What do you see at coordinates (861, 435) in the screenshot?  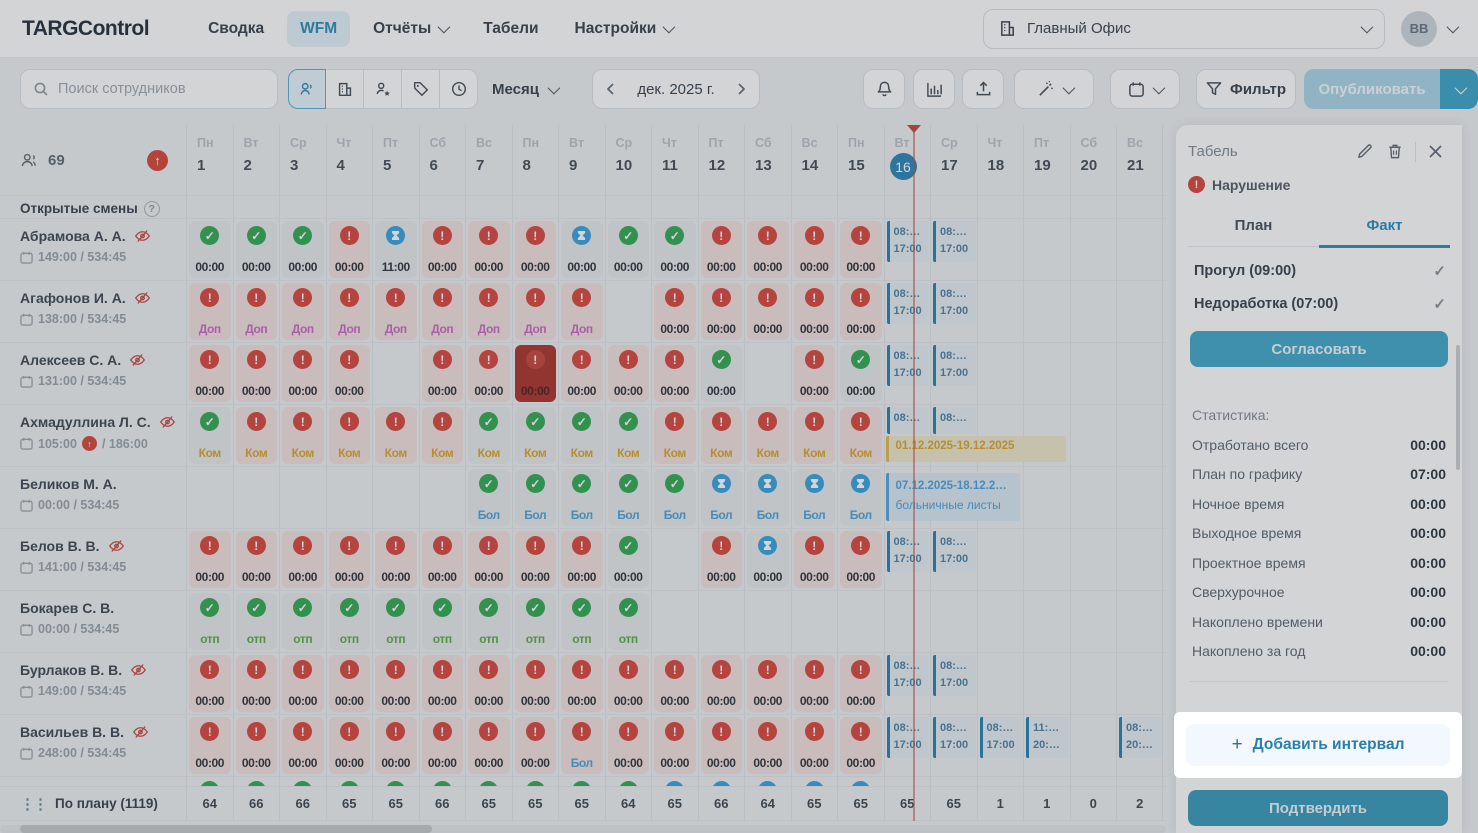 I see `status-cell: ! Ком` at bounding box center [861, 435].